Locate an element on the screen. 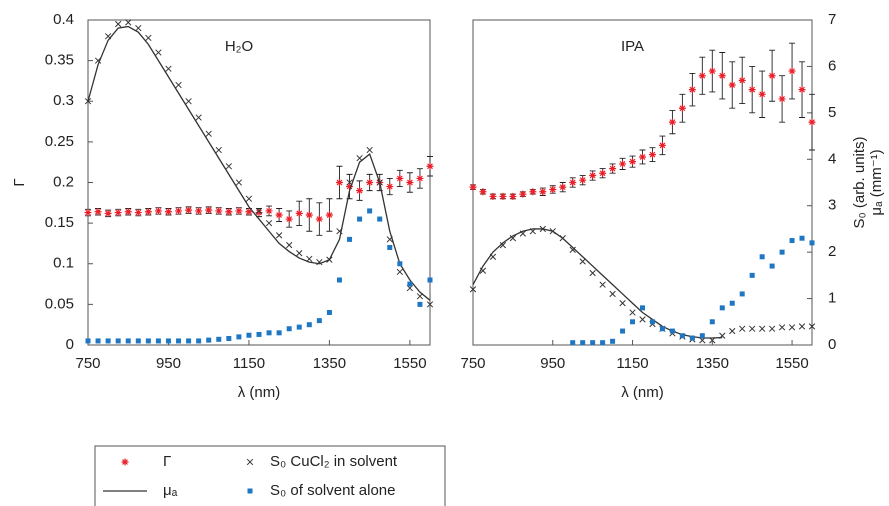 The height and width of the screenshot is (506, 889). series-line is located at coordinates (597, 283).